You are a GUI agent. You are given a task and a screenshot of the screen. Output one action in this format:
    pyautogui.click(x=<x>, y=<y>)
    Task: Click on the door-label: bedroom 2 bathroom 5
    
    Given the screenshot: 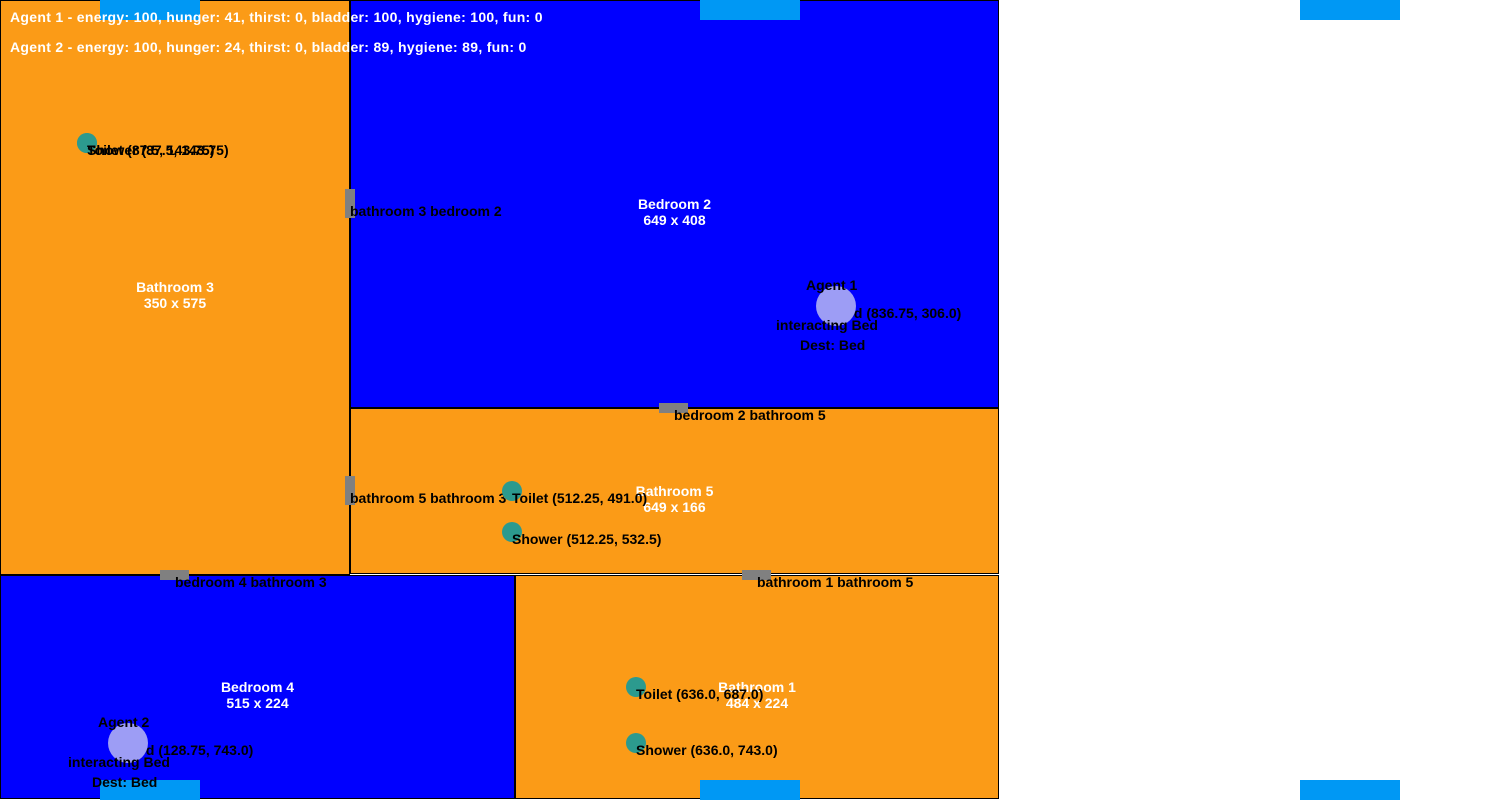 What is the action you would take?
    pyautogui.click(x=750, y=415)
    